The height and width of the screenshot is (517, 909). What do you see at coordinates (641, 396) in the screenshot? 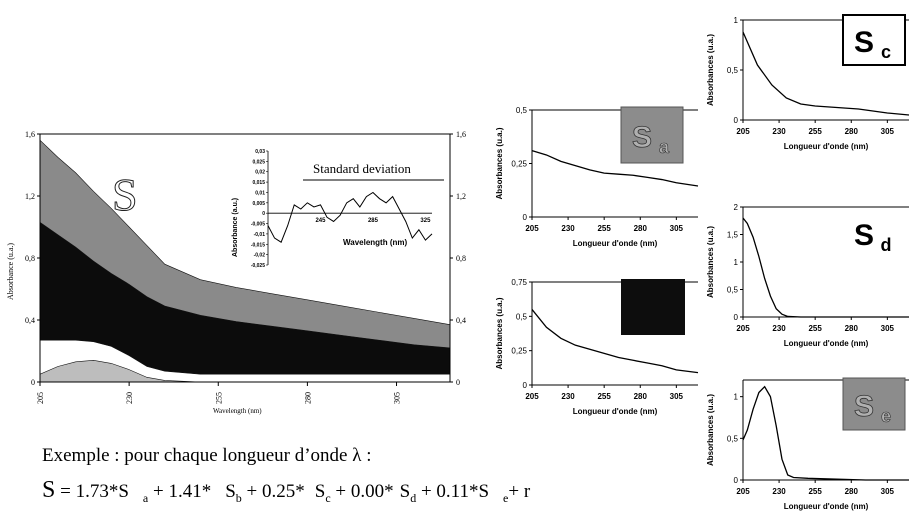
I see `sb-x-tick-label: 280` at bounding box center [641, 396].